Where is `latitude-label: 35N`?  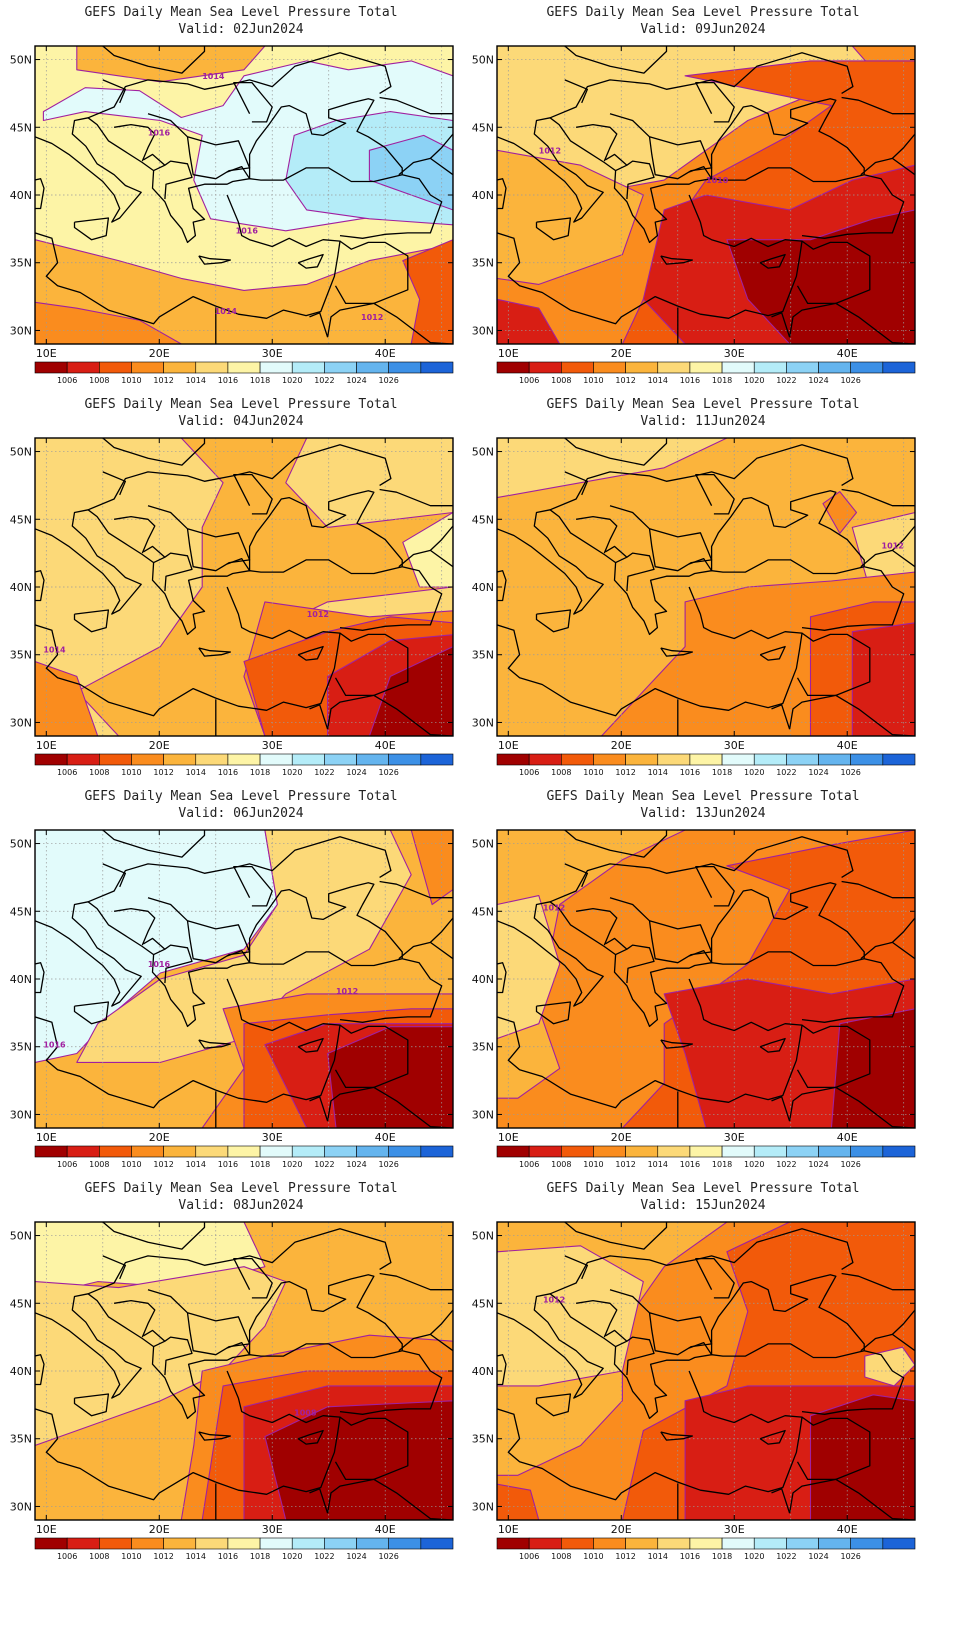 latitude-label: 35N is located at coordinates (483, 1439).